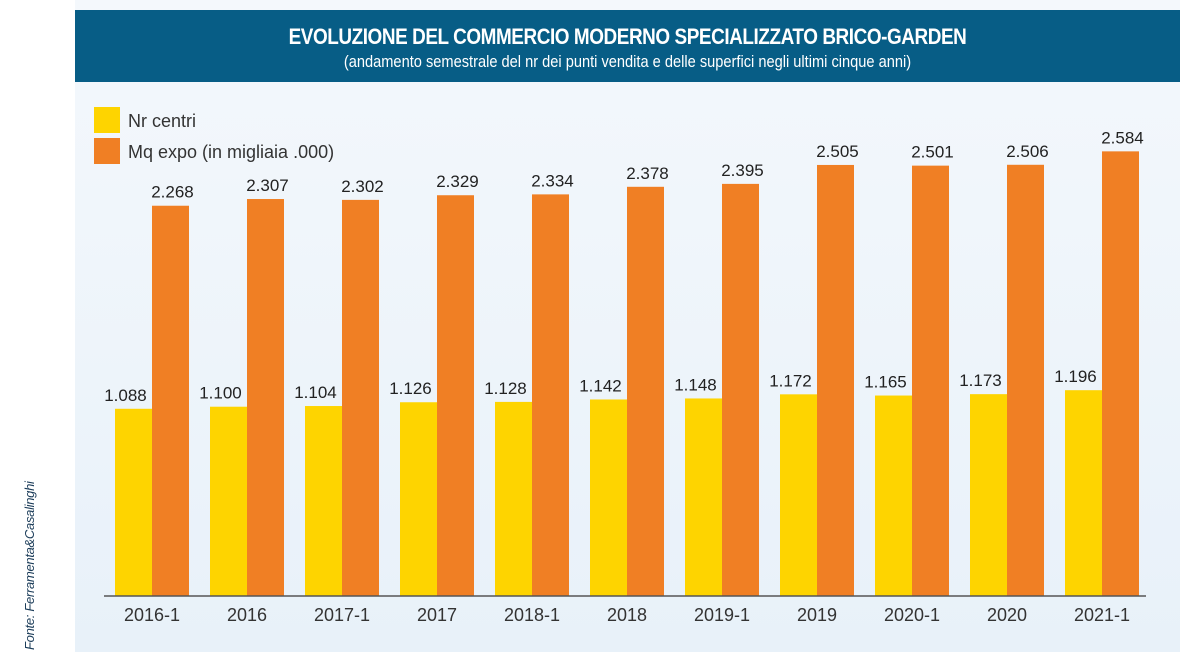 This screenshot has height=665, width=1194. Describe the element at coordinates (742, 170) in the screenshot. I see `value-label-mq-2019-1: 2.395` at that location.